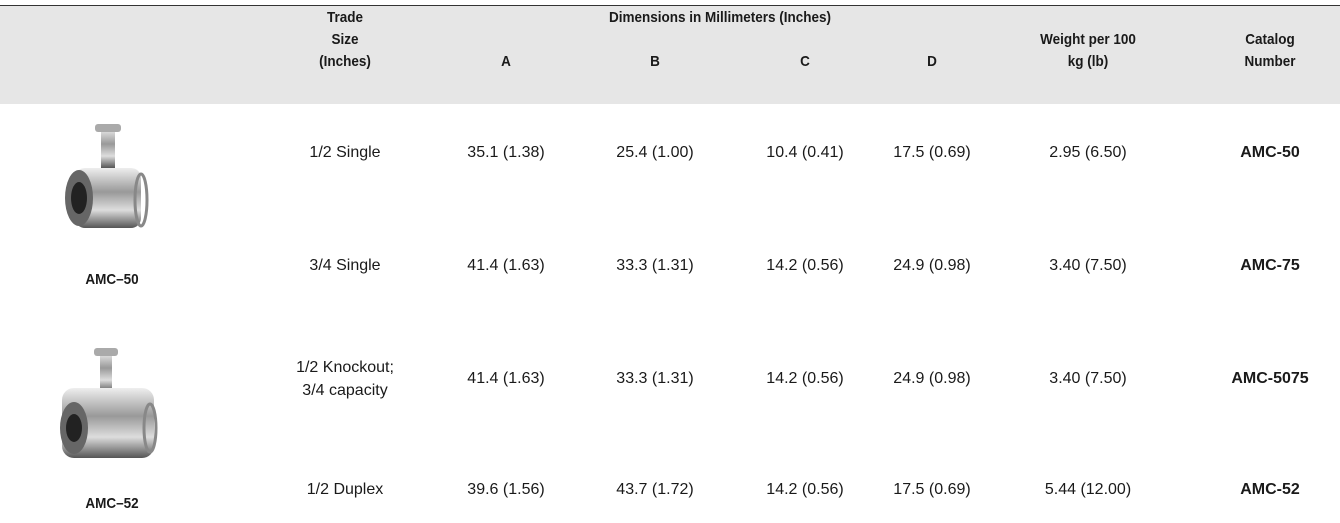 This screenshot has height=523, width=1340. What do you see at coordinates (655, 152) in the screenshot?
I see `dimension: 25.4 (1.00)` at bounding box center [655, 152].